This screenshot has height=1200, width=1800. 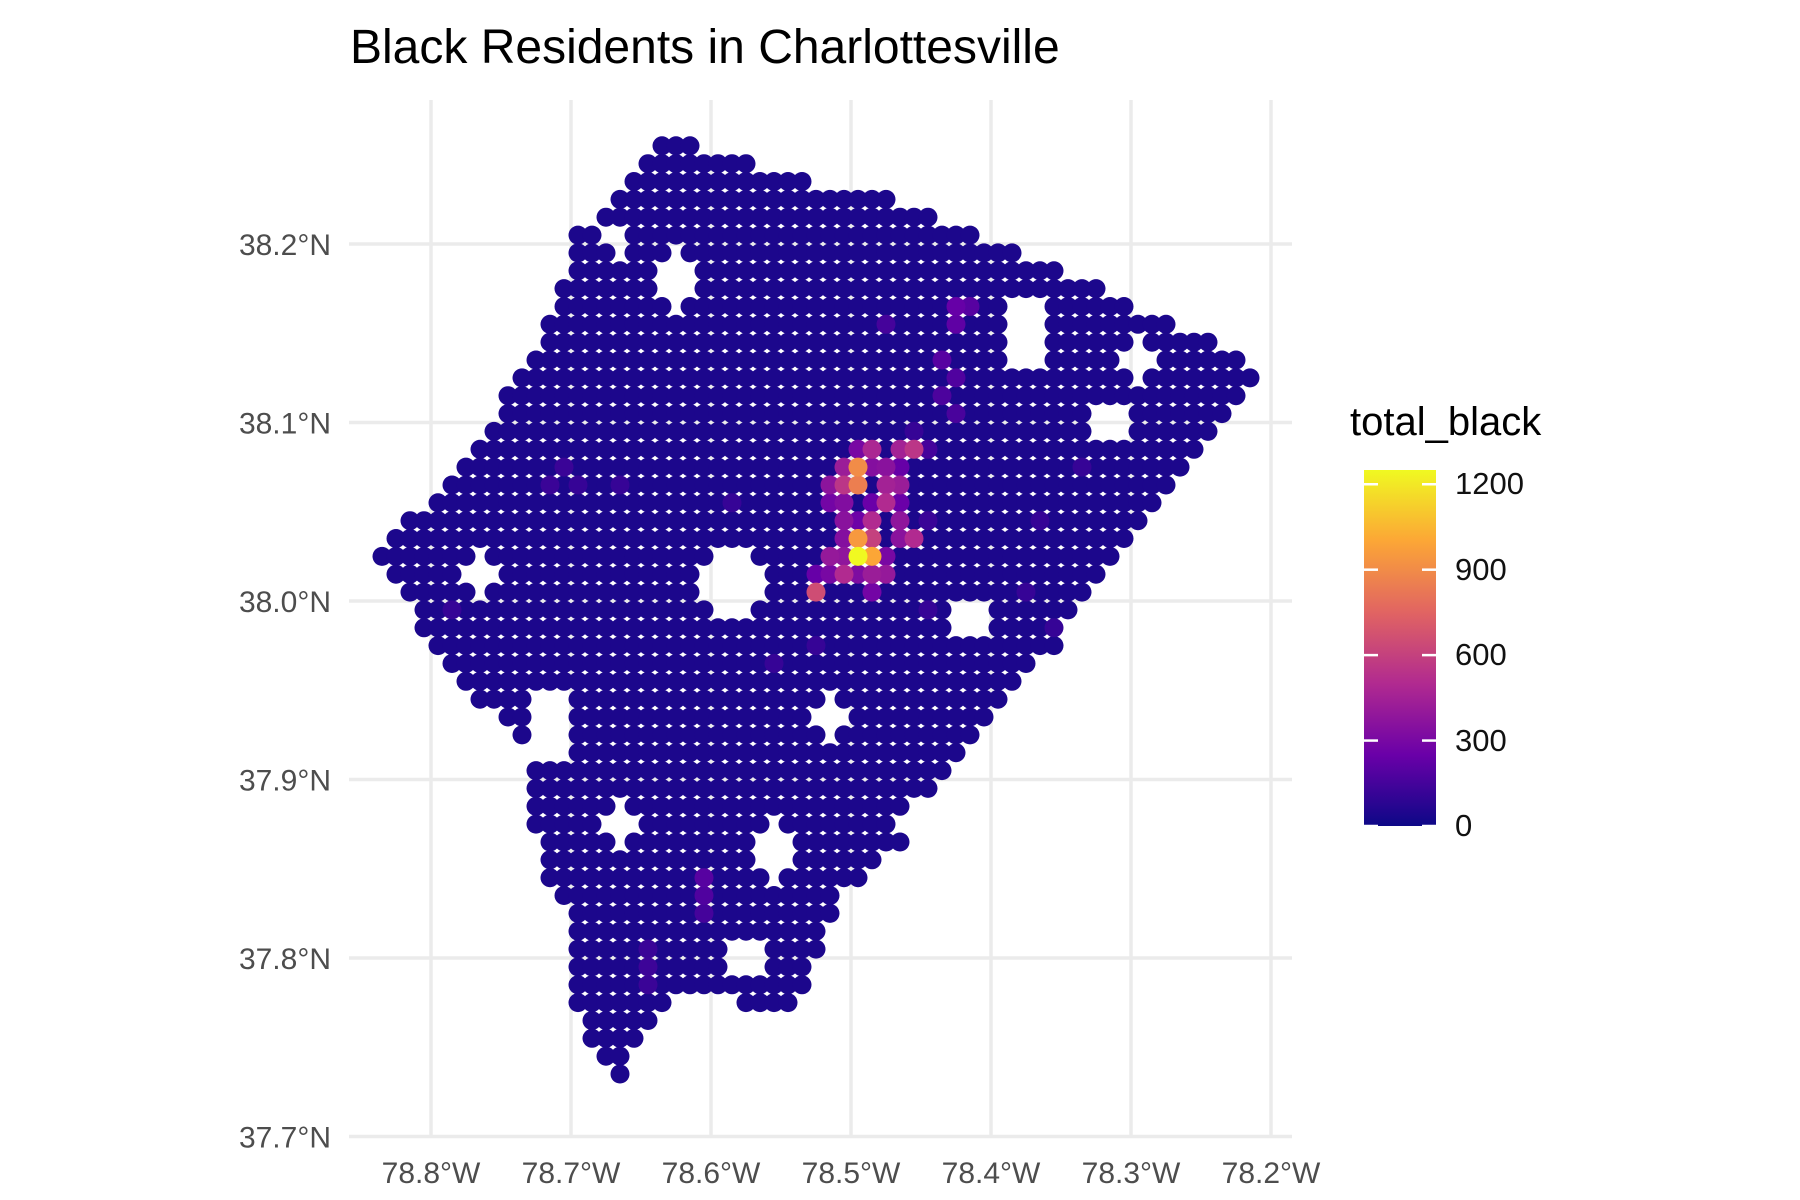 What do you see at coordinates (285, 245) in the screenshot?
I see `y-tick-label: 38.2°N` at bounding box center [285, 245].